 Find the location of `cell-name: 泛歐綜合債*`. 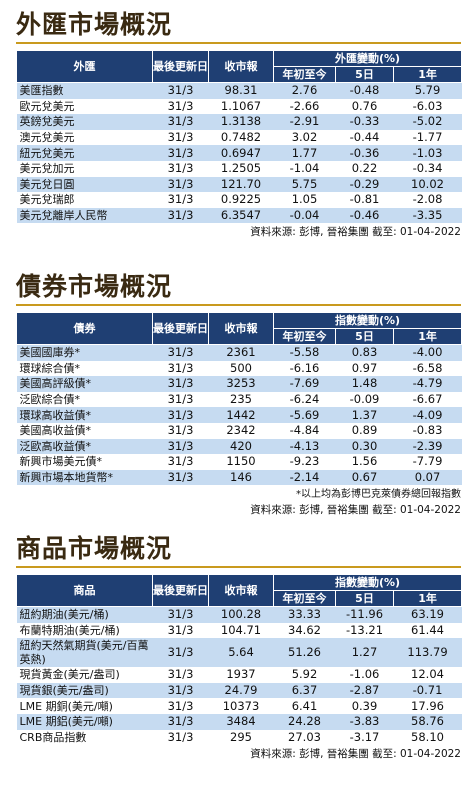

cell-name: 泛歐綜合債* is located at coordinates (50, 400).